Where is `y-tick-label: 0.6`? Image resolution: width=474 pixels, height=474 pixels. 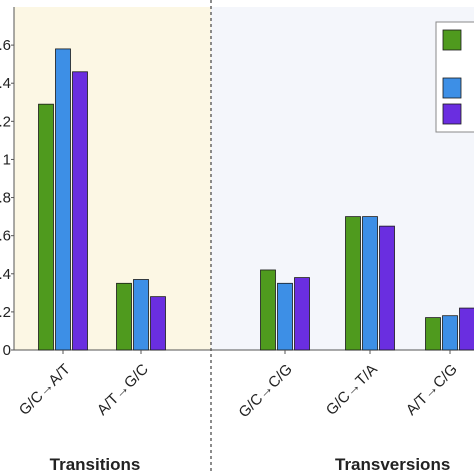 y-tick-label: 0.6 is located at coordinates (5, 236).